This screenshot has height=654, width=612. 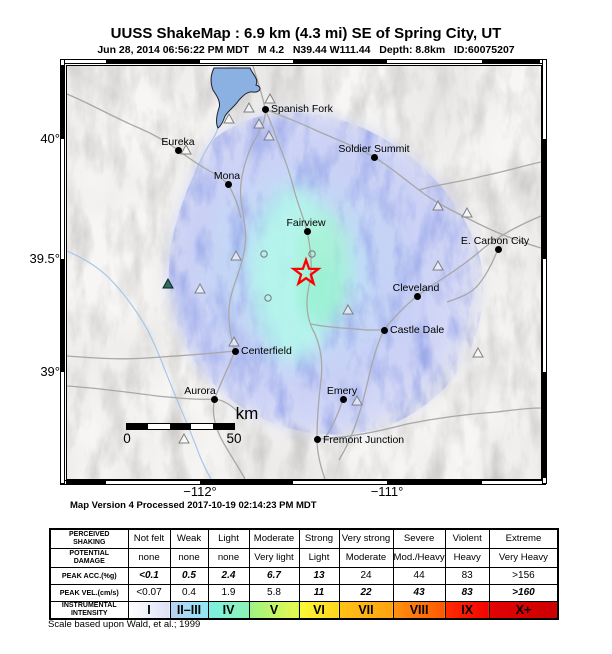 What do you see at coordinates (416, 288) in the screenshot?
I see `city-label: Cleveland` at bounding box center [416, 288].